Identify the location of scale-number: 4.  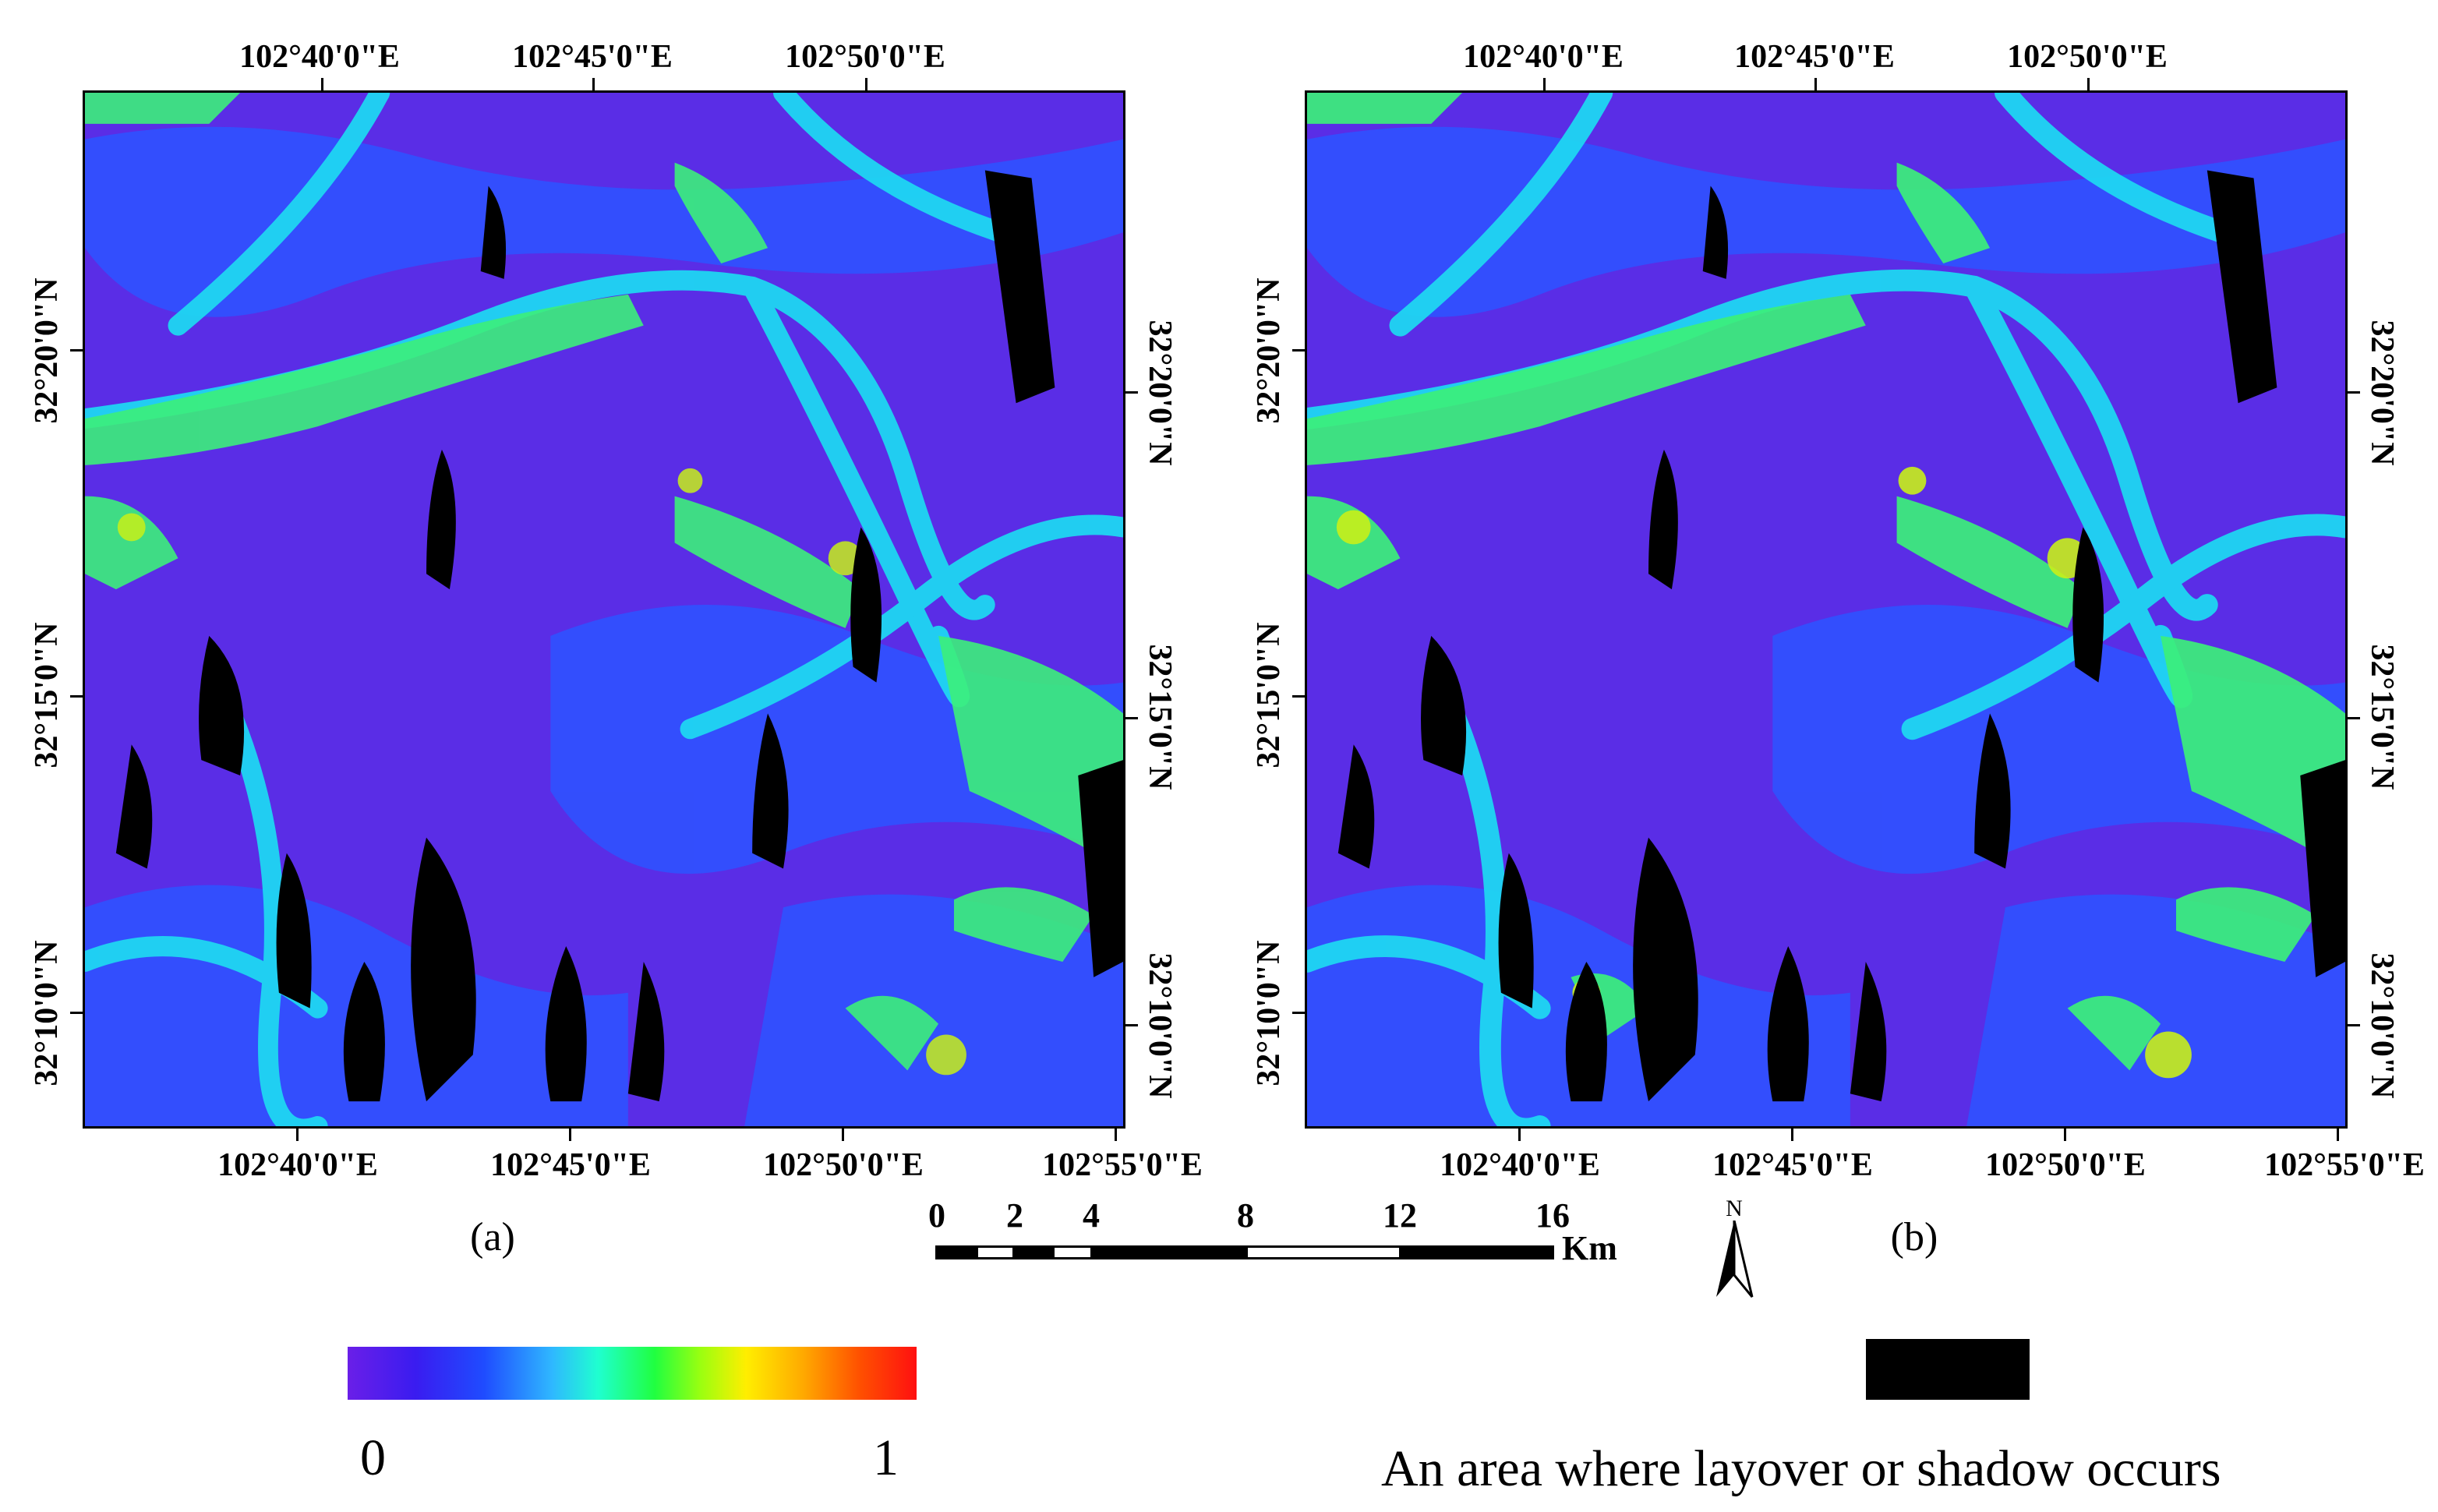
(1091, 1215).